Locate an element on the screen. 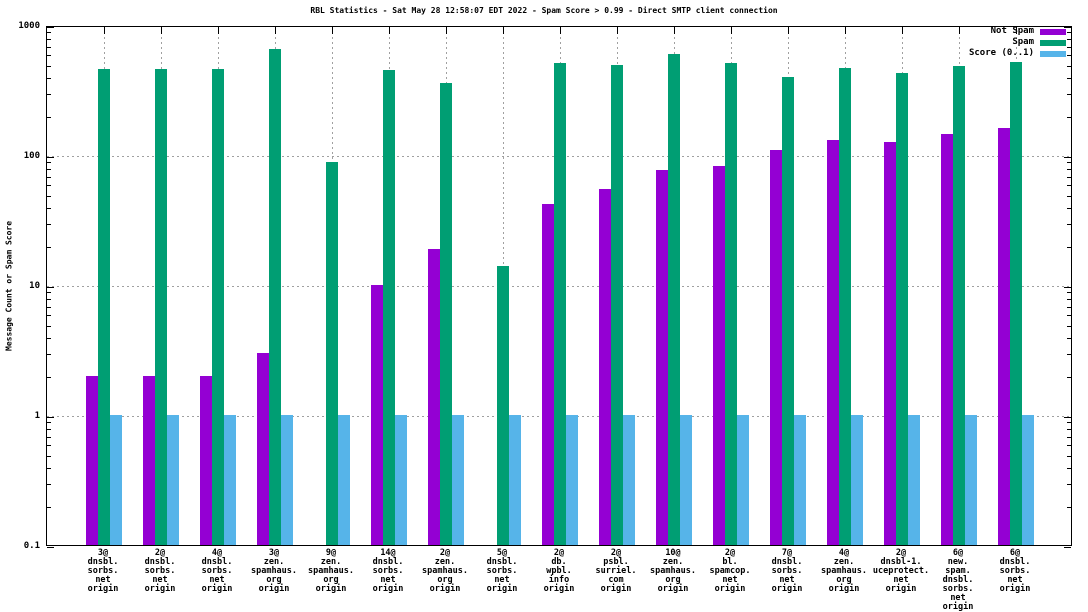  legend-label: Spam is located at coordinates (1023, 42).